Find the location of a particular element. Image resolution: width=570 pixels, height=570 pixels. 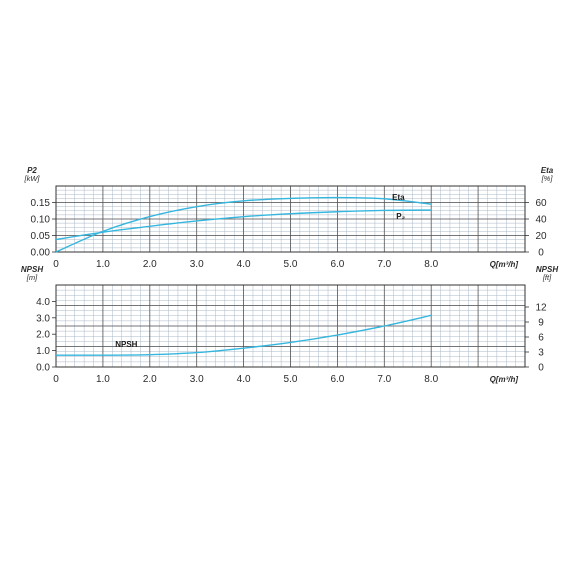

y-right-tick-label: 20 is located at coordinates (541, 236).